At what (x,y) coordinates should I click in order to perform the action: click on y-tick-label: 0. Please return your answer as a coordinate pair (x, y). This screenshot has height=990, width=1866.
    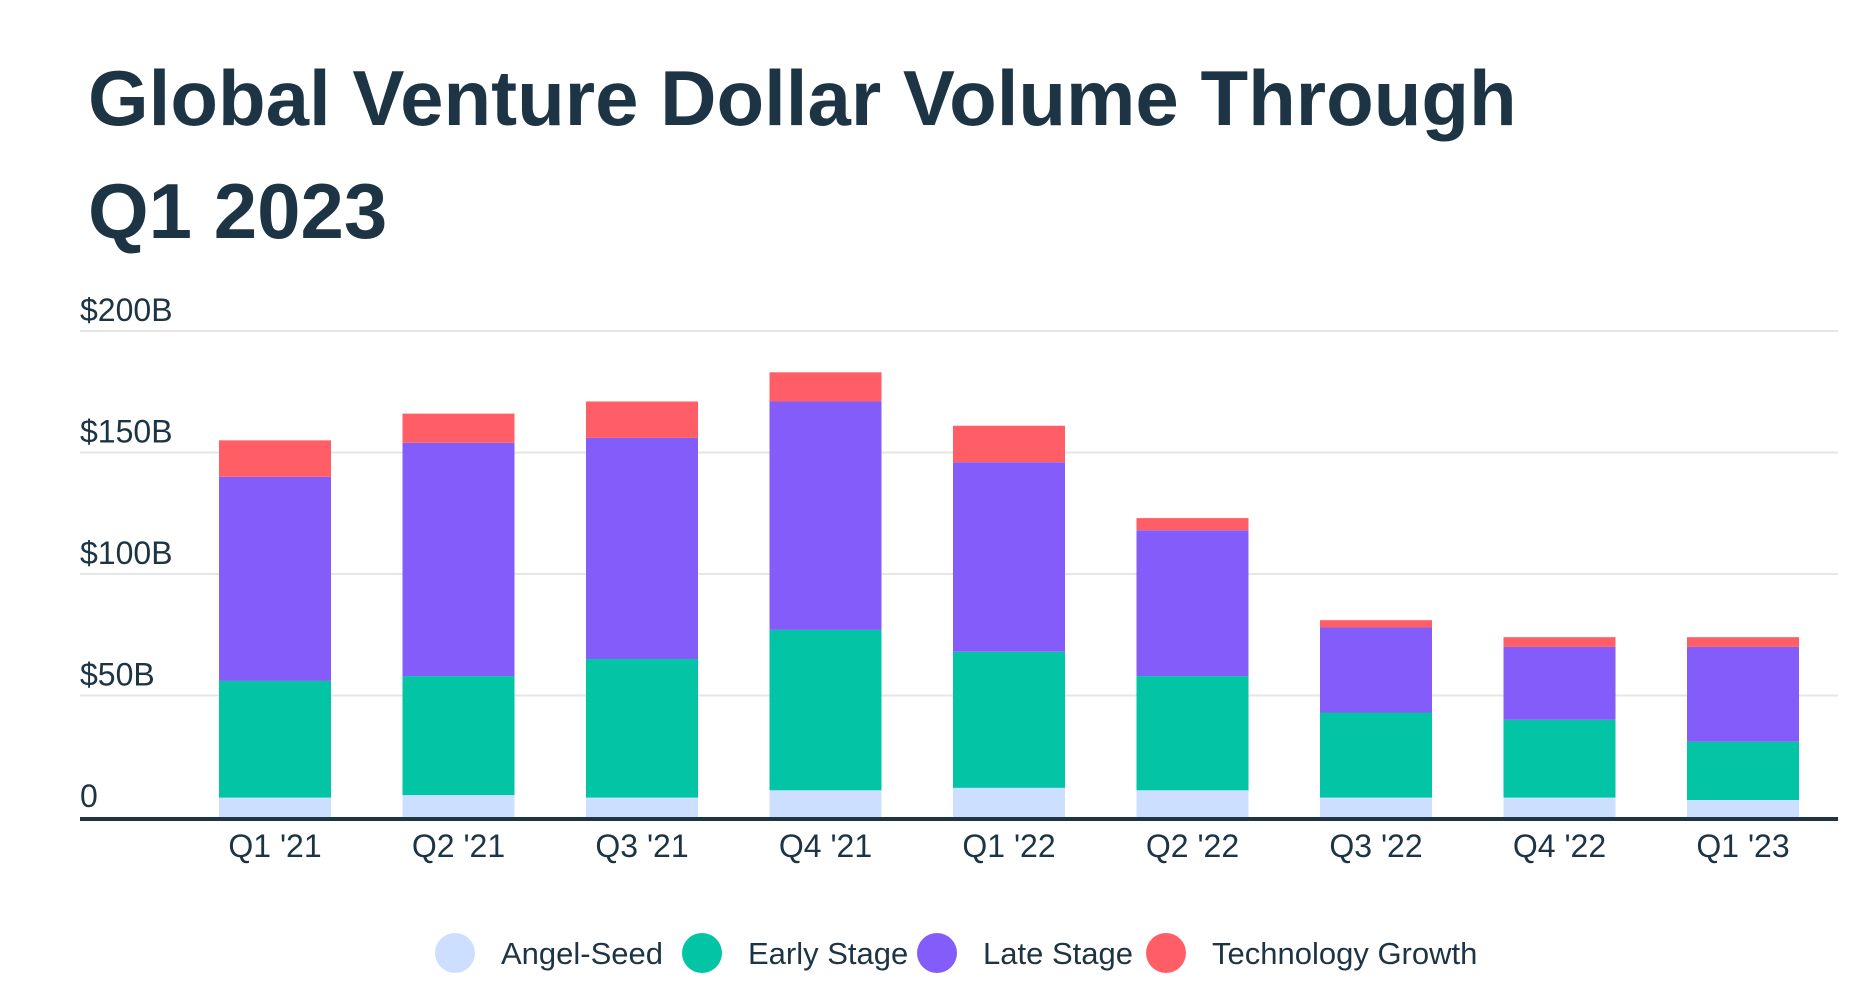
    Looking at the image, I should click on (89, 796).